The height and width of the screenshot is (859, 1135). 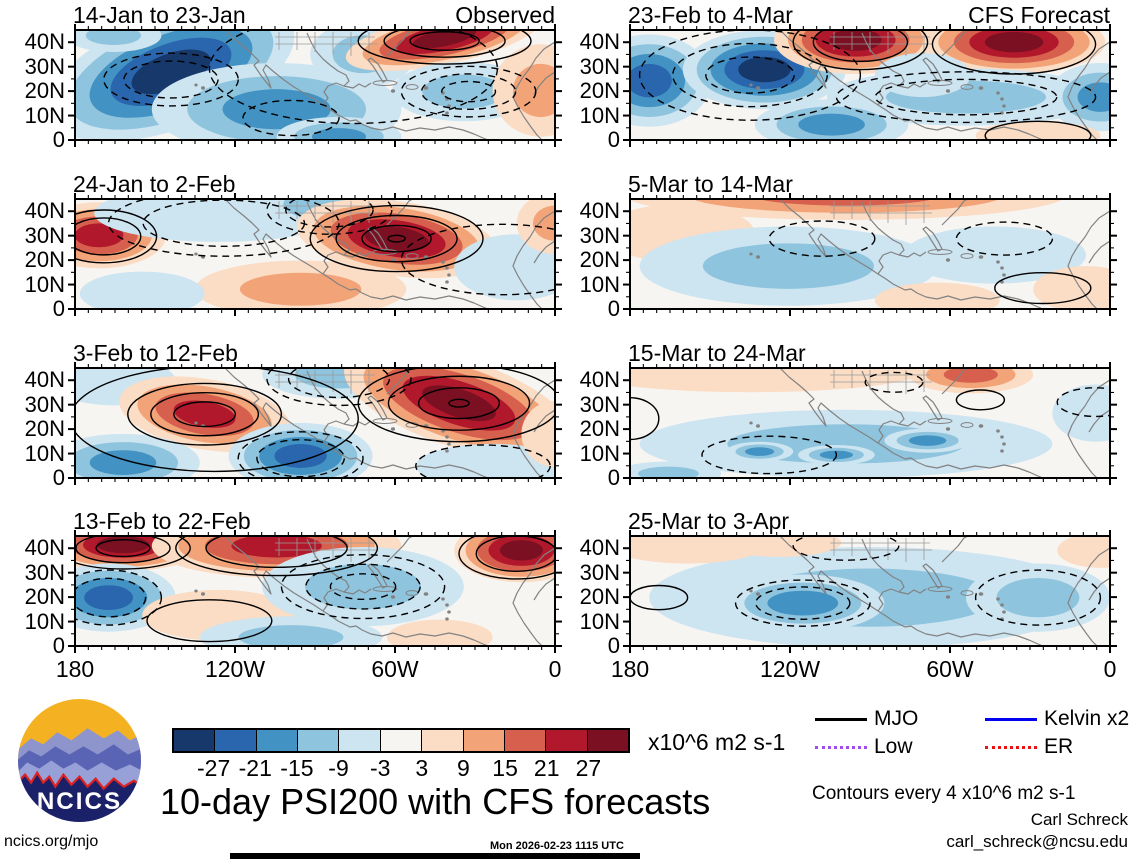 I want to click on colorbar-level-label: 9, so click(x=463, y=768).